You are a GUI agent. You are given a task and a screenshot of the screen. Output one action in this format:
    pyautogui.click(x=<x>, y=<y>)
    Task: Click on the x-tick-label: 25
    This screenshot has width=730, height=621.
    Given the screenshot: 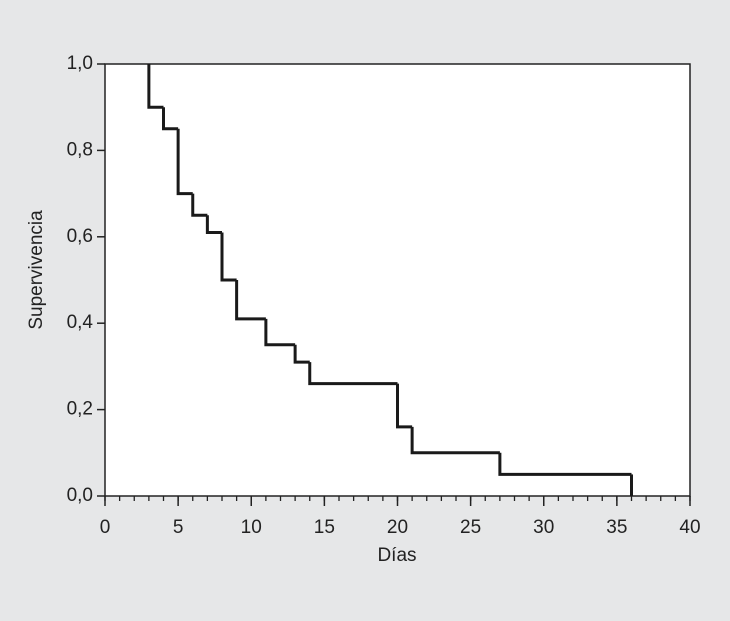 What is the action you would take?
    pyautogui.click(x=470, y=527)
    